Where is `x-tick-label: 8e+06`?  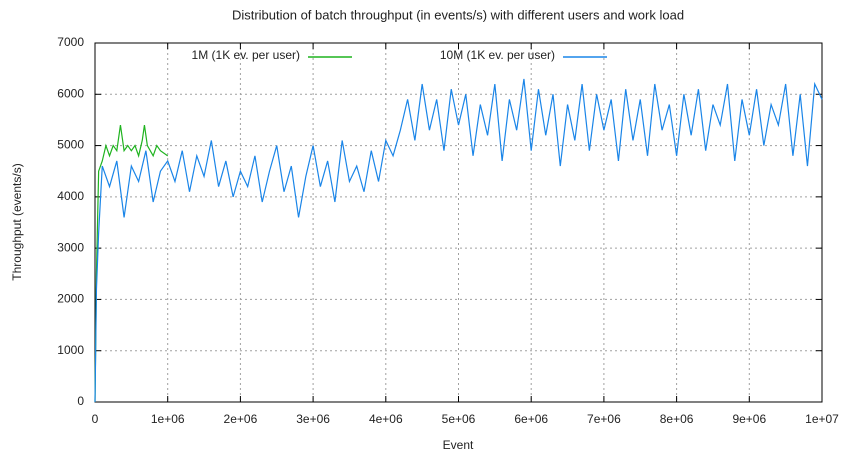 x-tick-label: 8e+06 is located at coordinates (677, 419).